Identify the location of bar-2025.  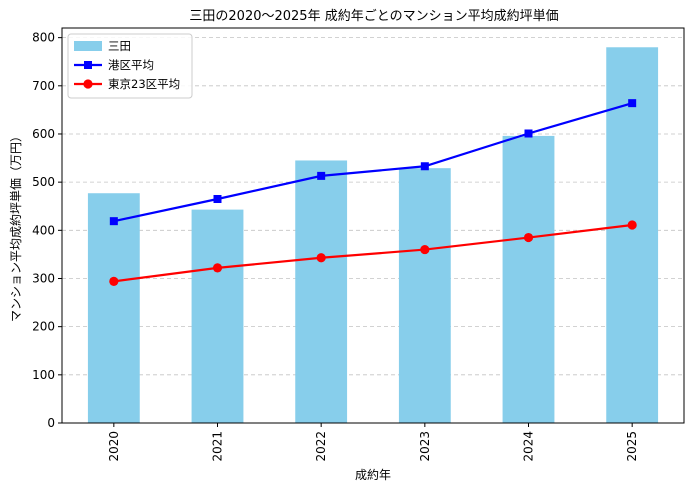
(632, 235).